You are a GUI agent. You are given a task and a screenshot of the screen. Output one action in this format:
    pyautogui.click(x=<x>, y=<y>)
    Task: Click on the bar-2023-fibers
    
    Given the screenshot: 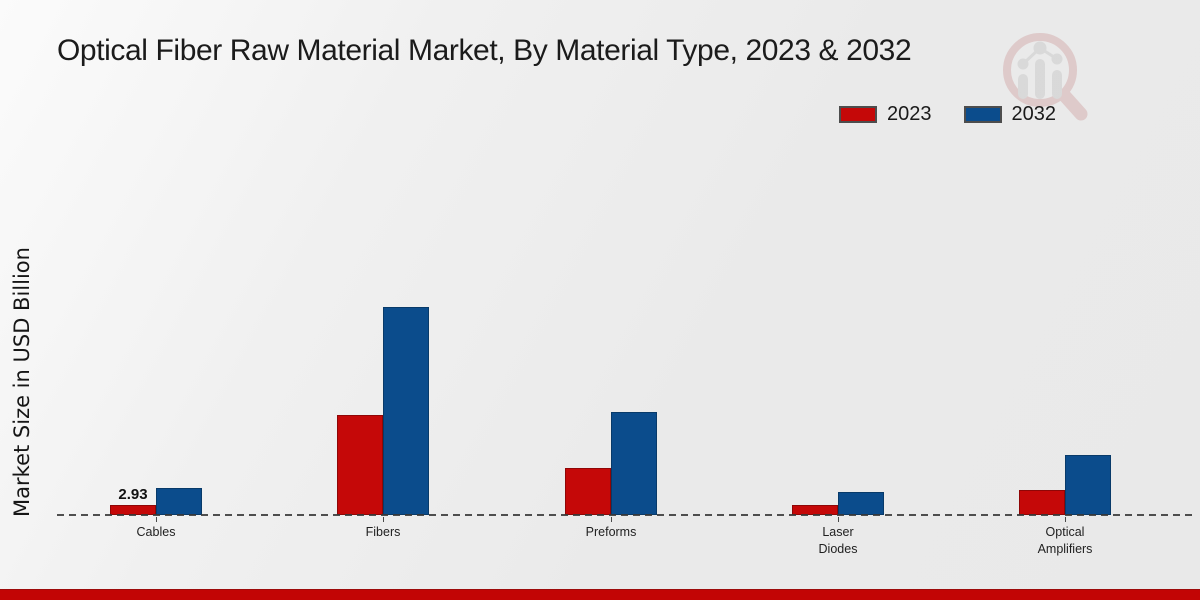 What is the action you would take?
    pyautogui.click(x=360, y=465)
    